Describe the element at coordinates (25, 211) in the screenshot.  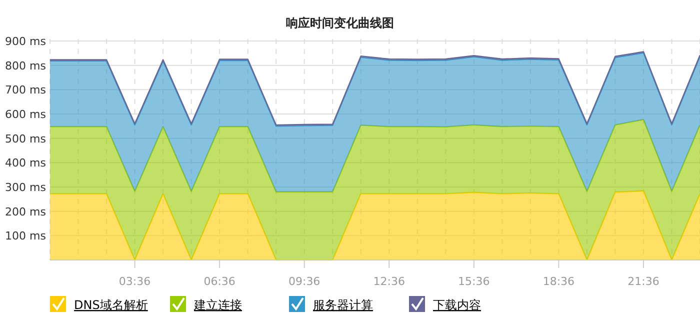
I see `y-tick-label: 200 ms` at that location.